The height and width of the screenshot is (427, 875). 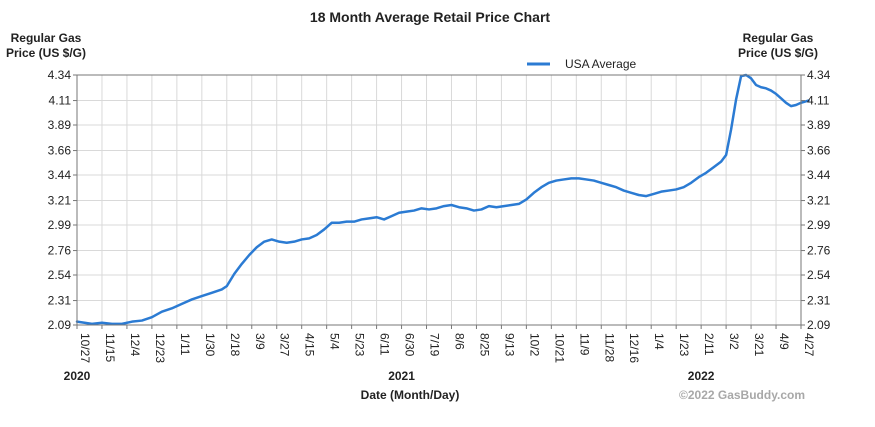 I want to click on right-y-tick-label-8: 3.89, so click(x=819, y=125).